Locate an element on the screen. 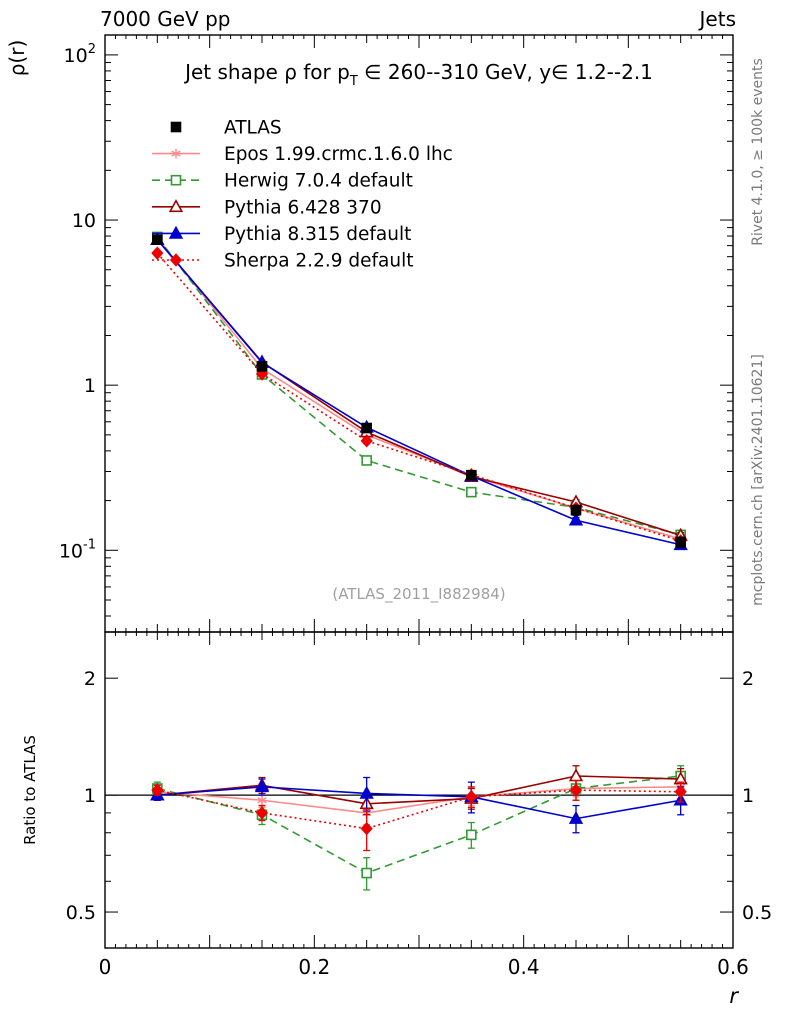  analysis-topic-label: Jets is located at coordinates (717, 19).